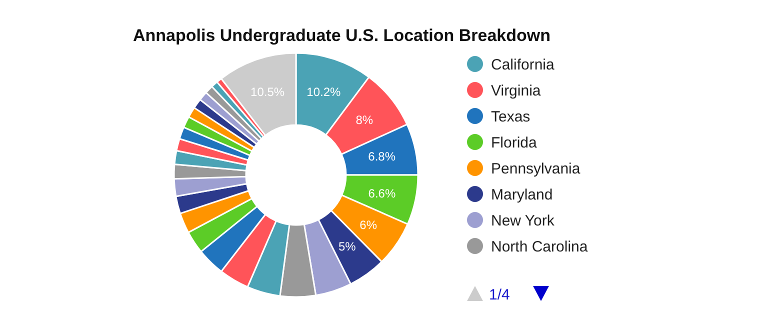  I want to click on legend-label: Florida, so click(514, 143).